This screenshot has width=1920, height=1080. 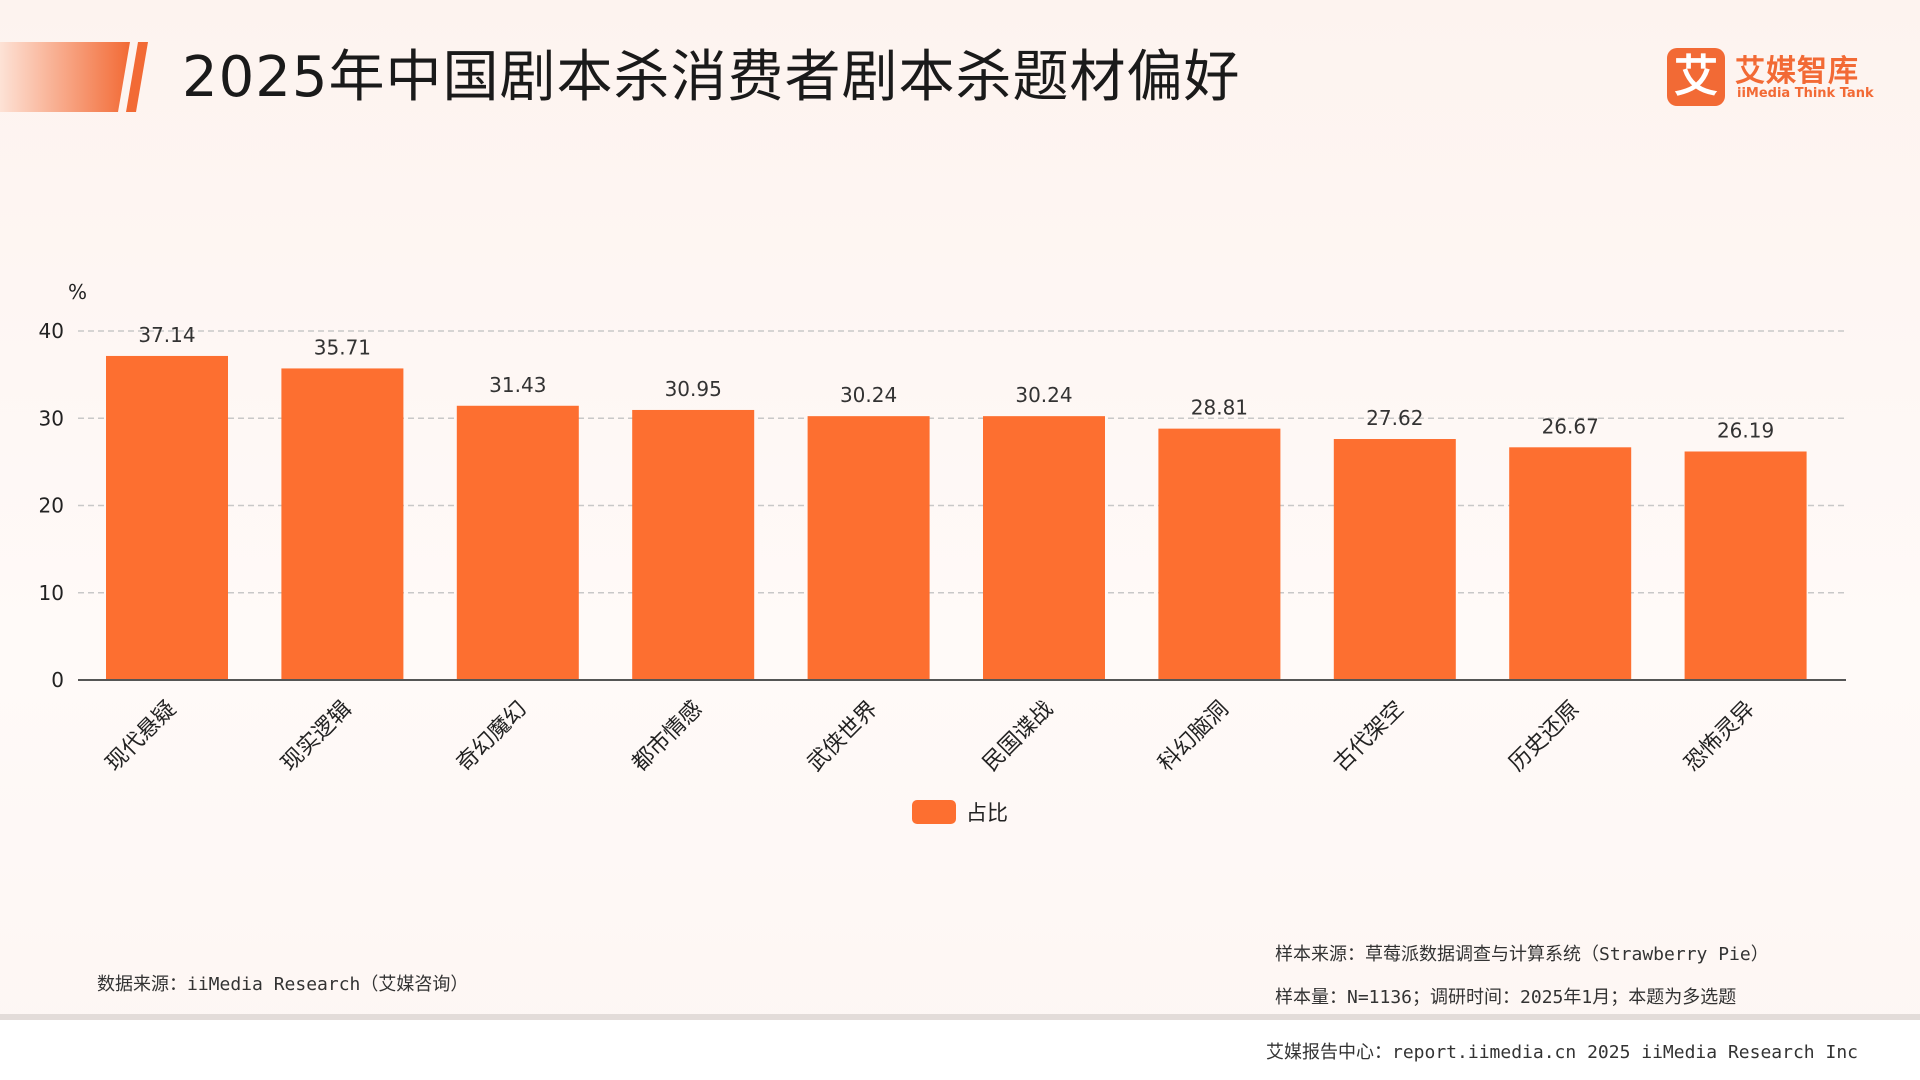 I want to click on y-tick-label-10: 10, so click(x=51, y=593).